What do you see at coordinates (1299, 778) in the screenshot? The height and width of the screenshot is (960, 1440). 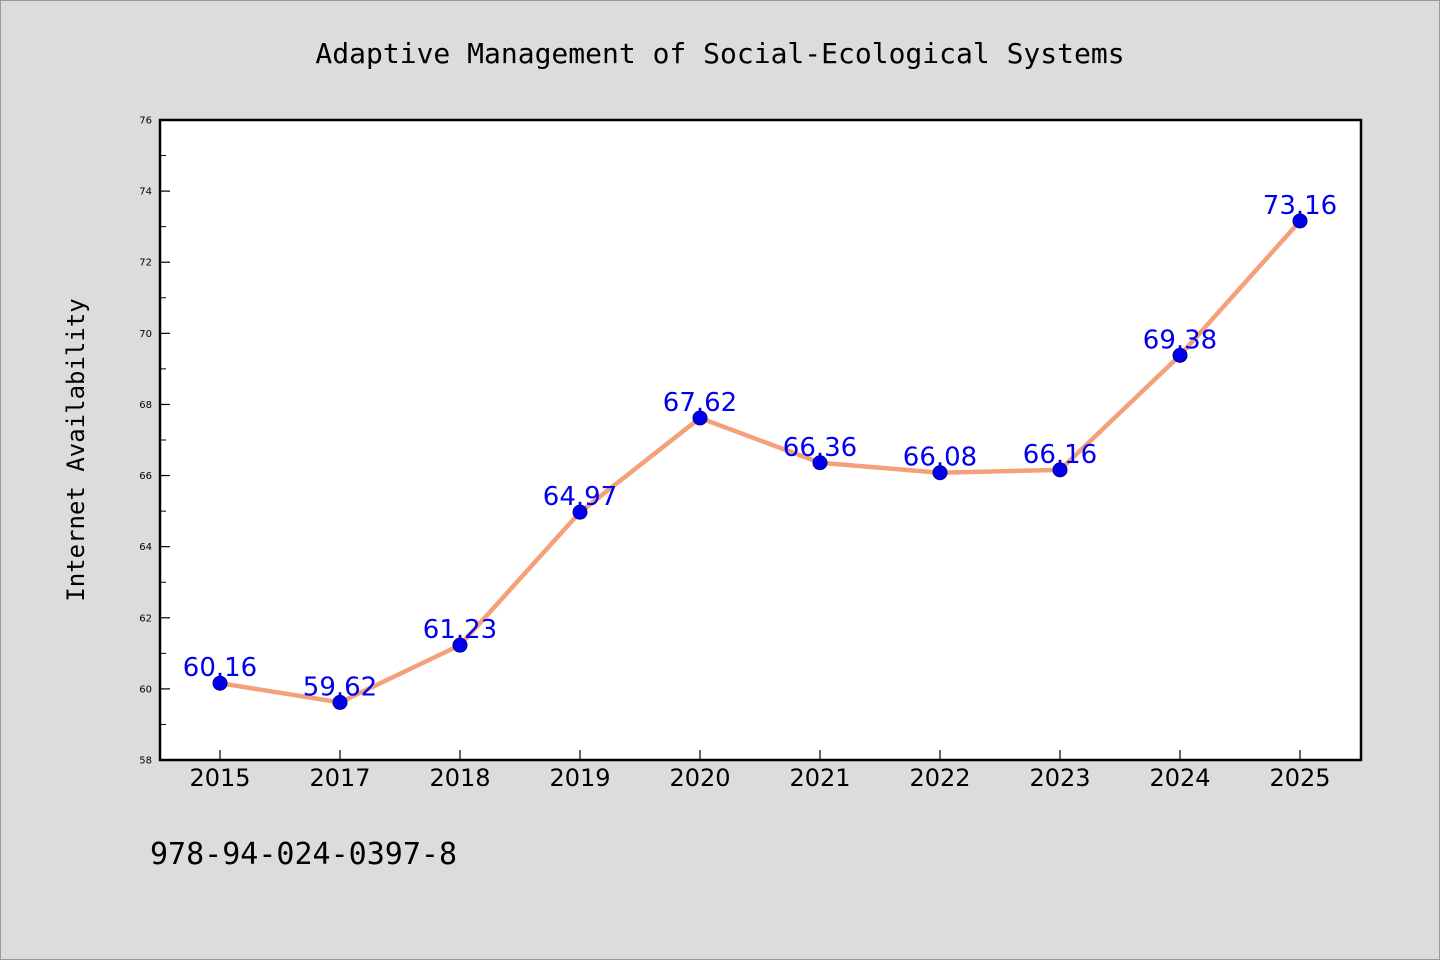 I see `x-tick-label: 2025` at bounding box center [1299, 778].